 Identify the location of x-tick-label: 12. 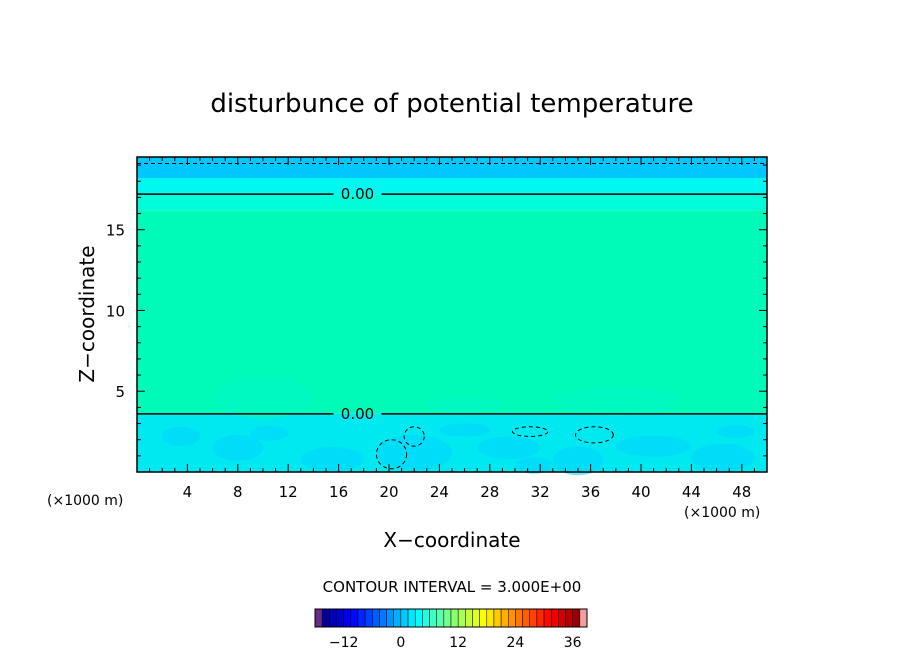
(288, 492).